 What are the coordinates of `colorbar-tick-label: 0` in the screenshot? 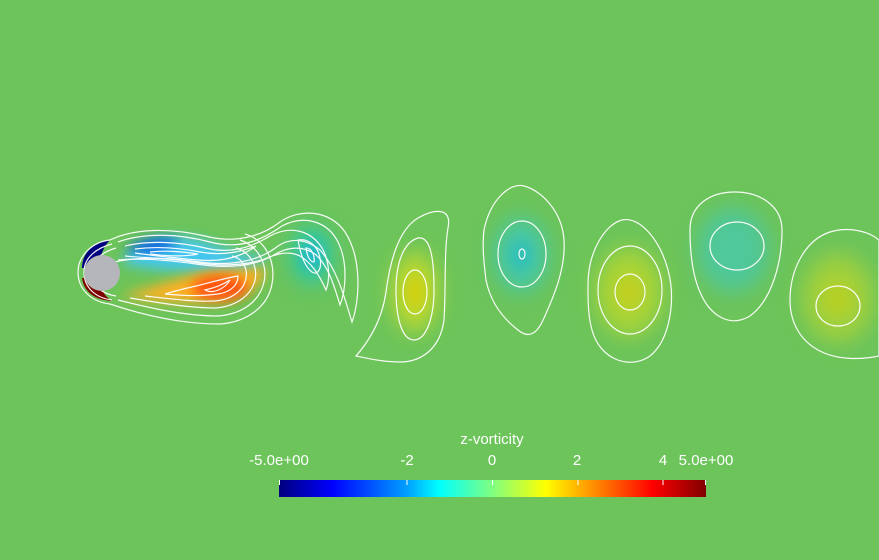 It's located at (492, 460).